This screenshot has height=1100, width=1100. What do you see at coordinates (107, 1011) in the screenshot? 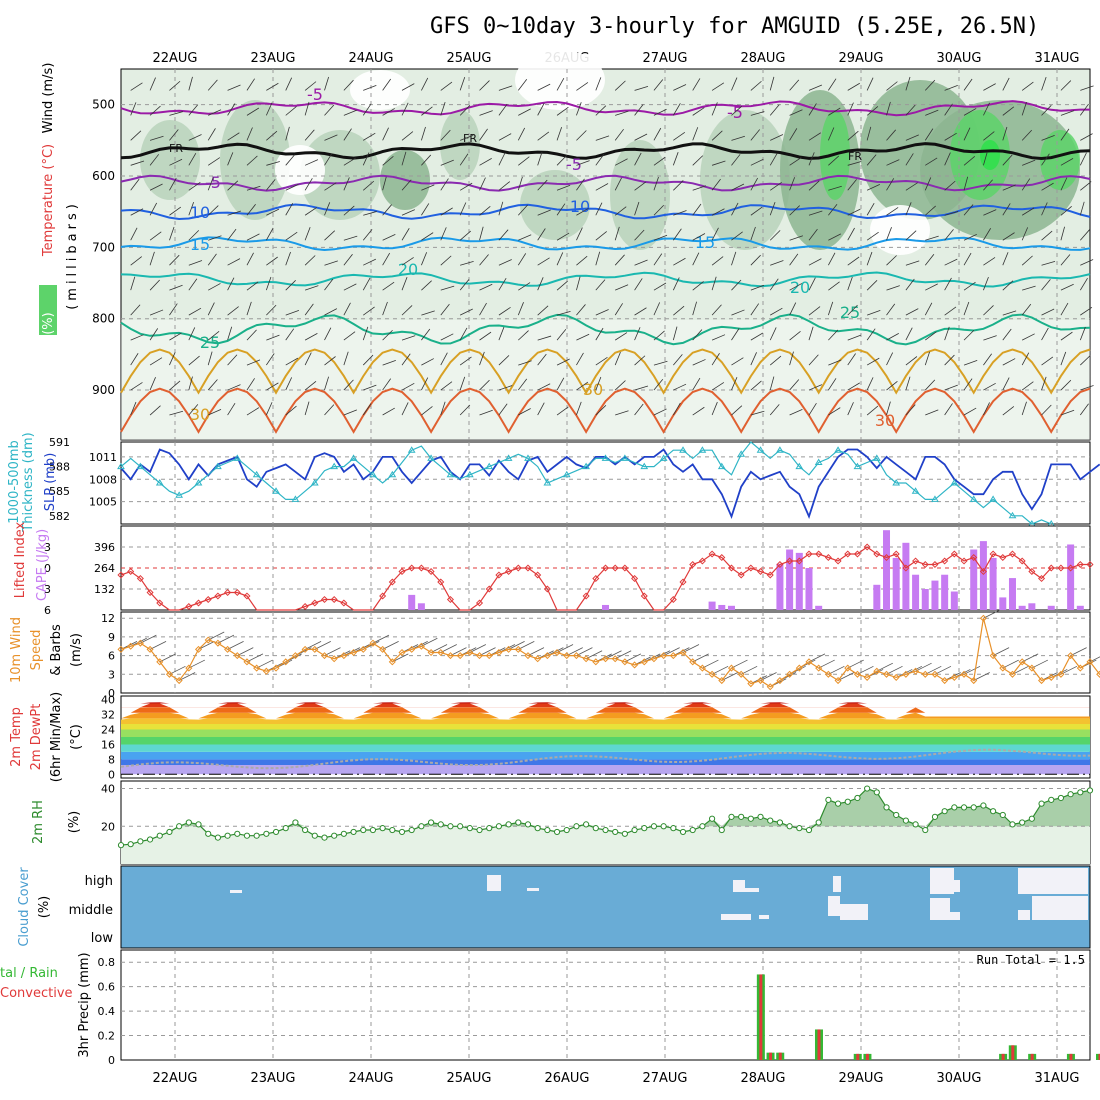
I see `precip-tick: 0.4` at bounding box center [107, 1011].